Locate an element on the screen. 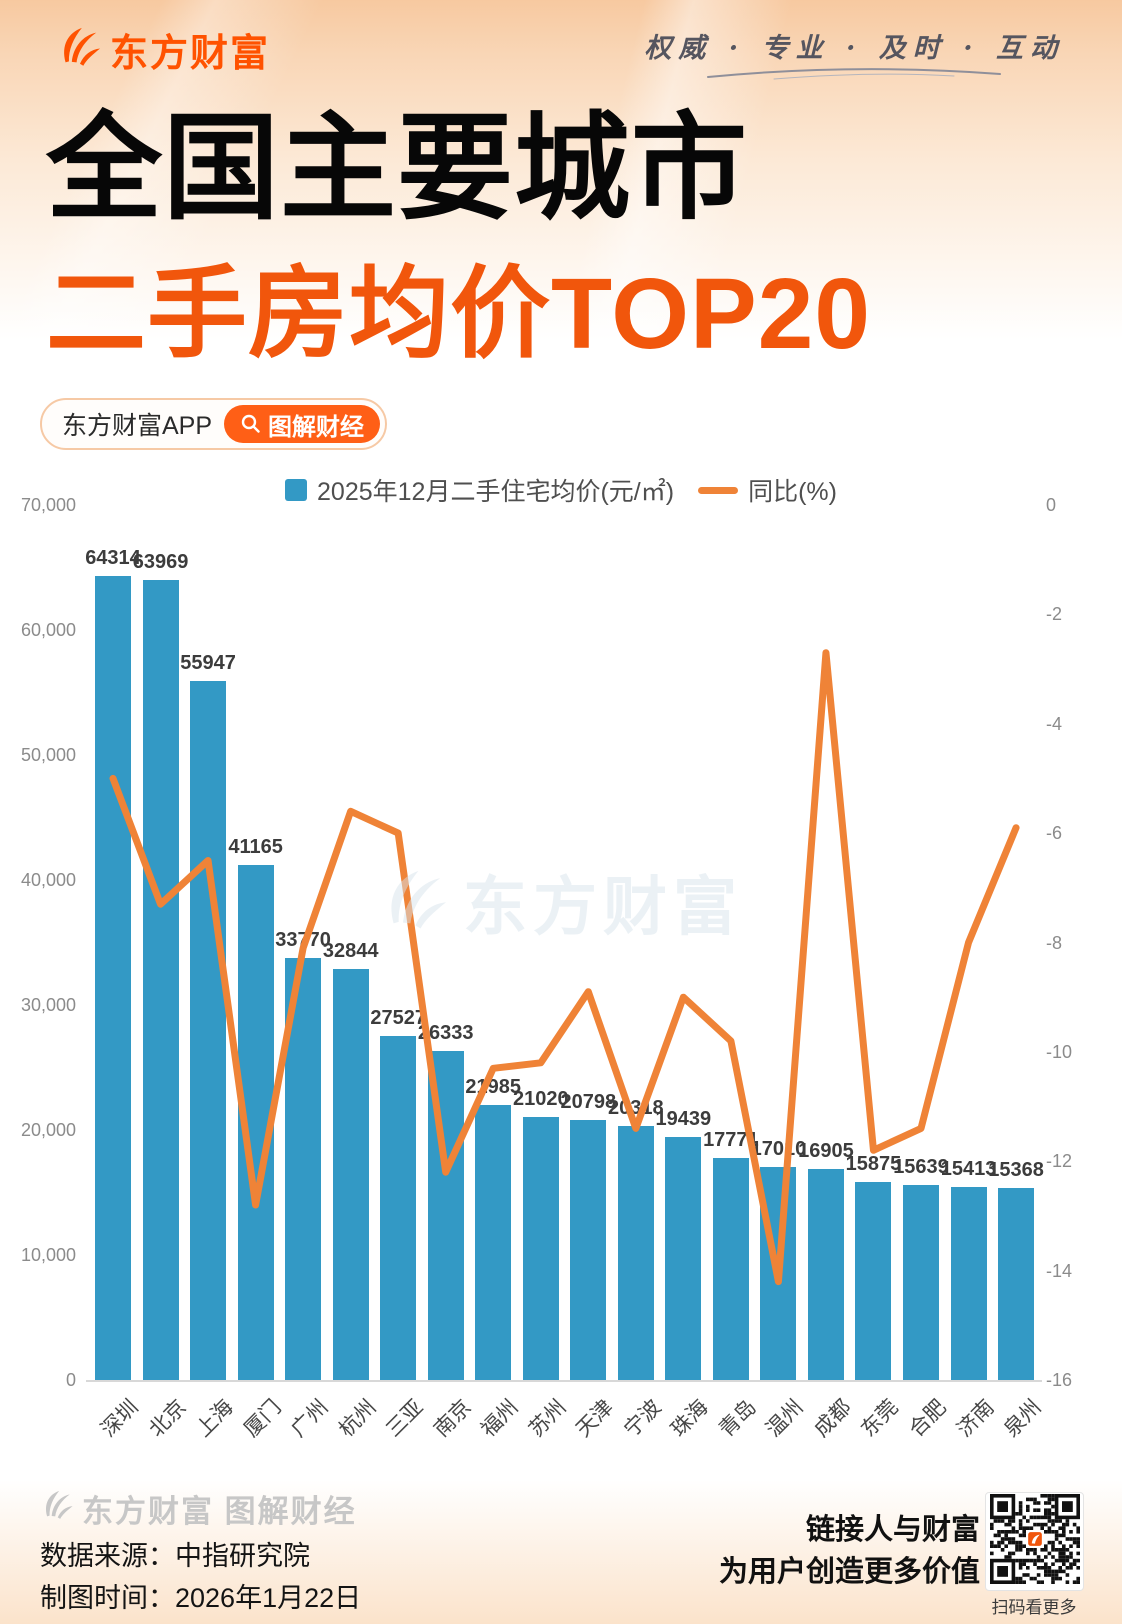 Image resolution: width=1122 pixels, height=1624 pixels. legend-line-swatch is located at coordinates (718, 490).